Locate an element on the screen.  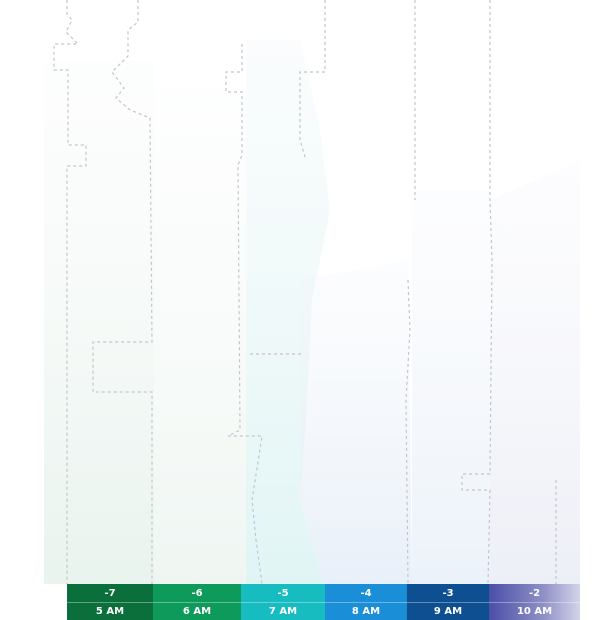
utc-offset-label: -5 is located at coordinates (283, 593).